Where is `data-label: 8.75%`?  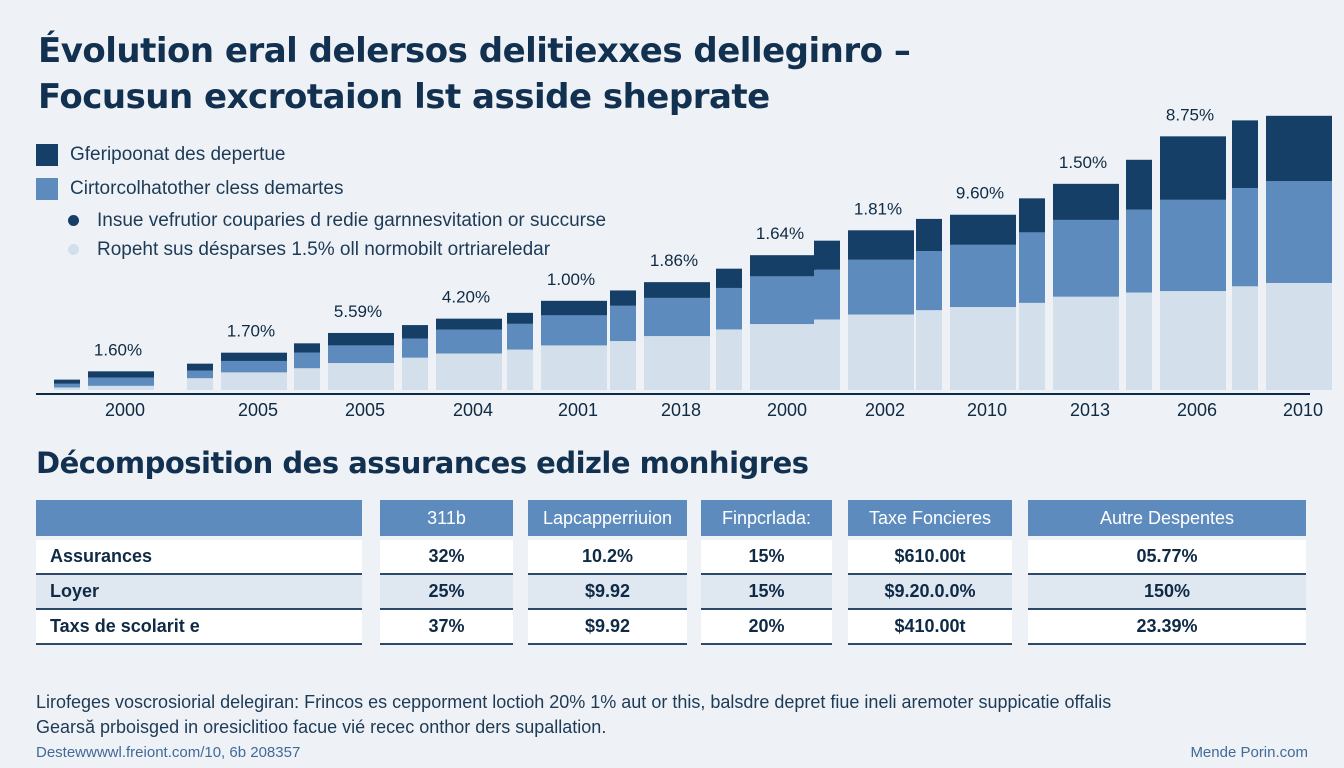 data-label: 8.75% is located at coordinates (1190, 114).